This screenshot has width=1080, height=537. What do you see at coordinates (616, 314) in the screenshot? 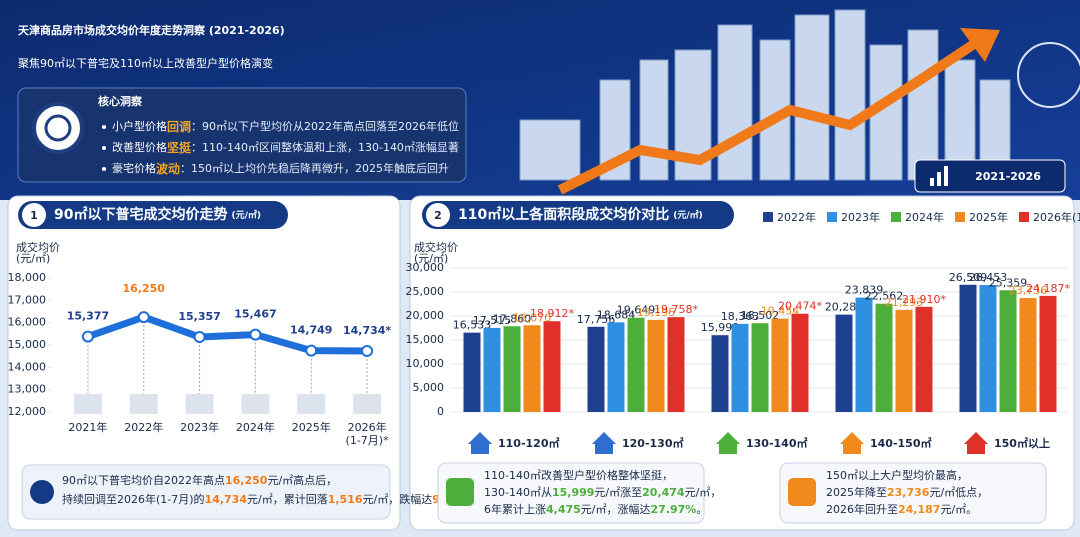
I see `value-label: 18,684` at bounding box center [616, 314].